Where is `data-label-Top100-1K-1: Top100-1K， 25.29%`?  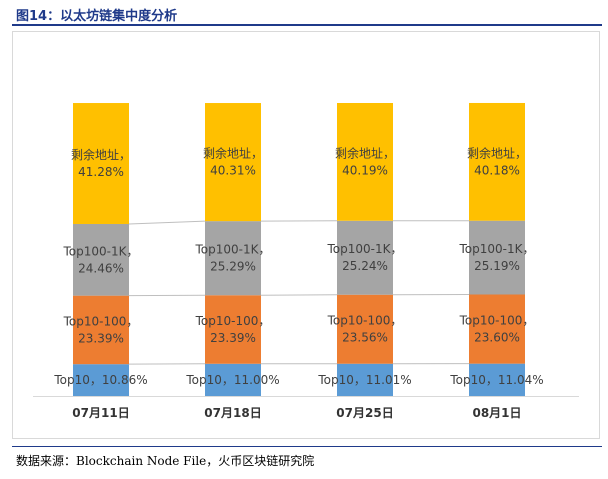 data-label-Top100-1K-1: Top100-1K， 25.29% is located at coordinates (233, 258).